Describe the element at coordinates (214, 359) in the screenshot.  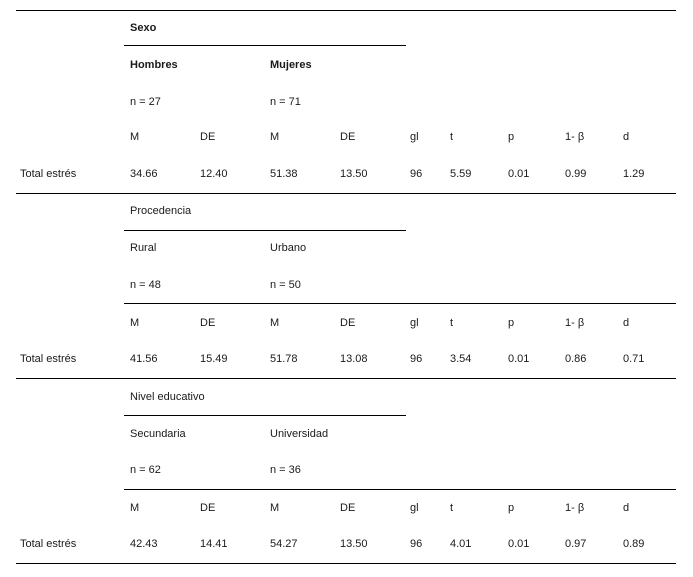
I see `value-cell: 15.49` at that location.